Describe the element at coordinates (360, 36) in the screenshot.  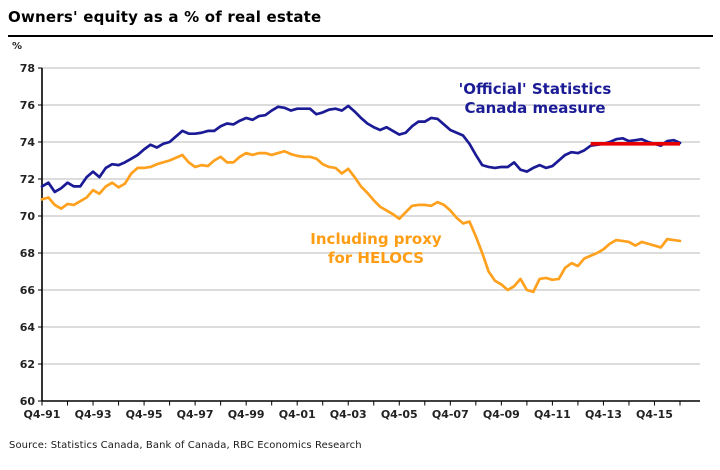
I see `title-underline` at that location.